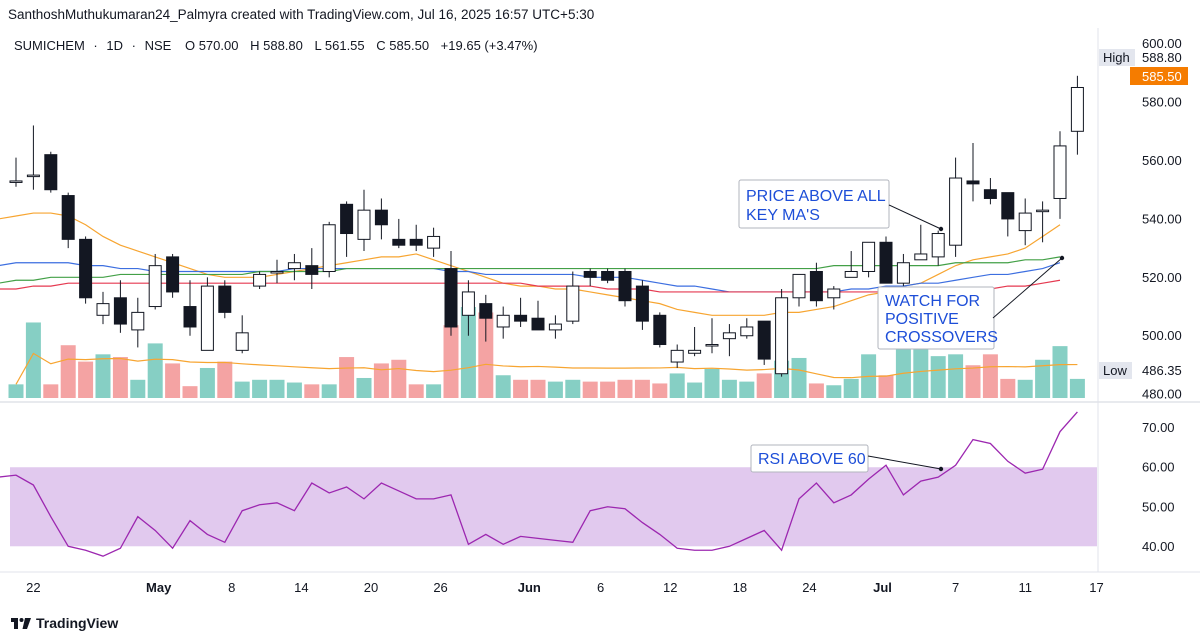  What do you see at coordinates (158, 45) in the screenshot?
I see `legend-exchange: NSE` at bounding box center [158, 45].